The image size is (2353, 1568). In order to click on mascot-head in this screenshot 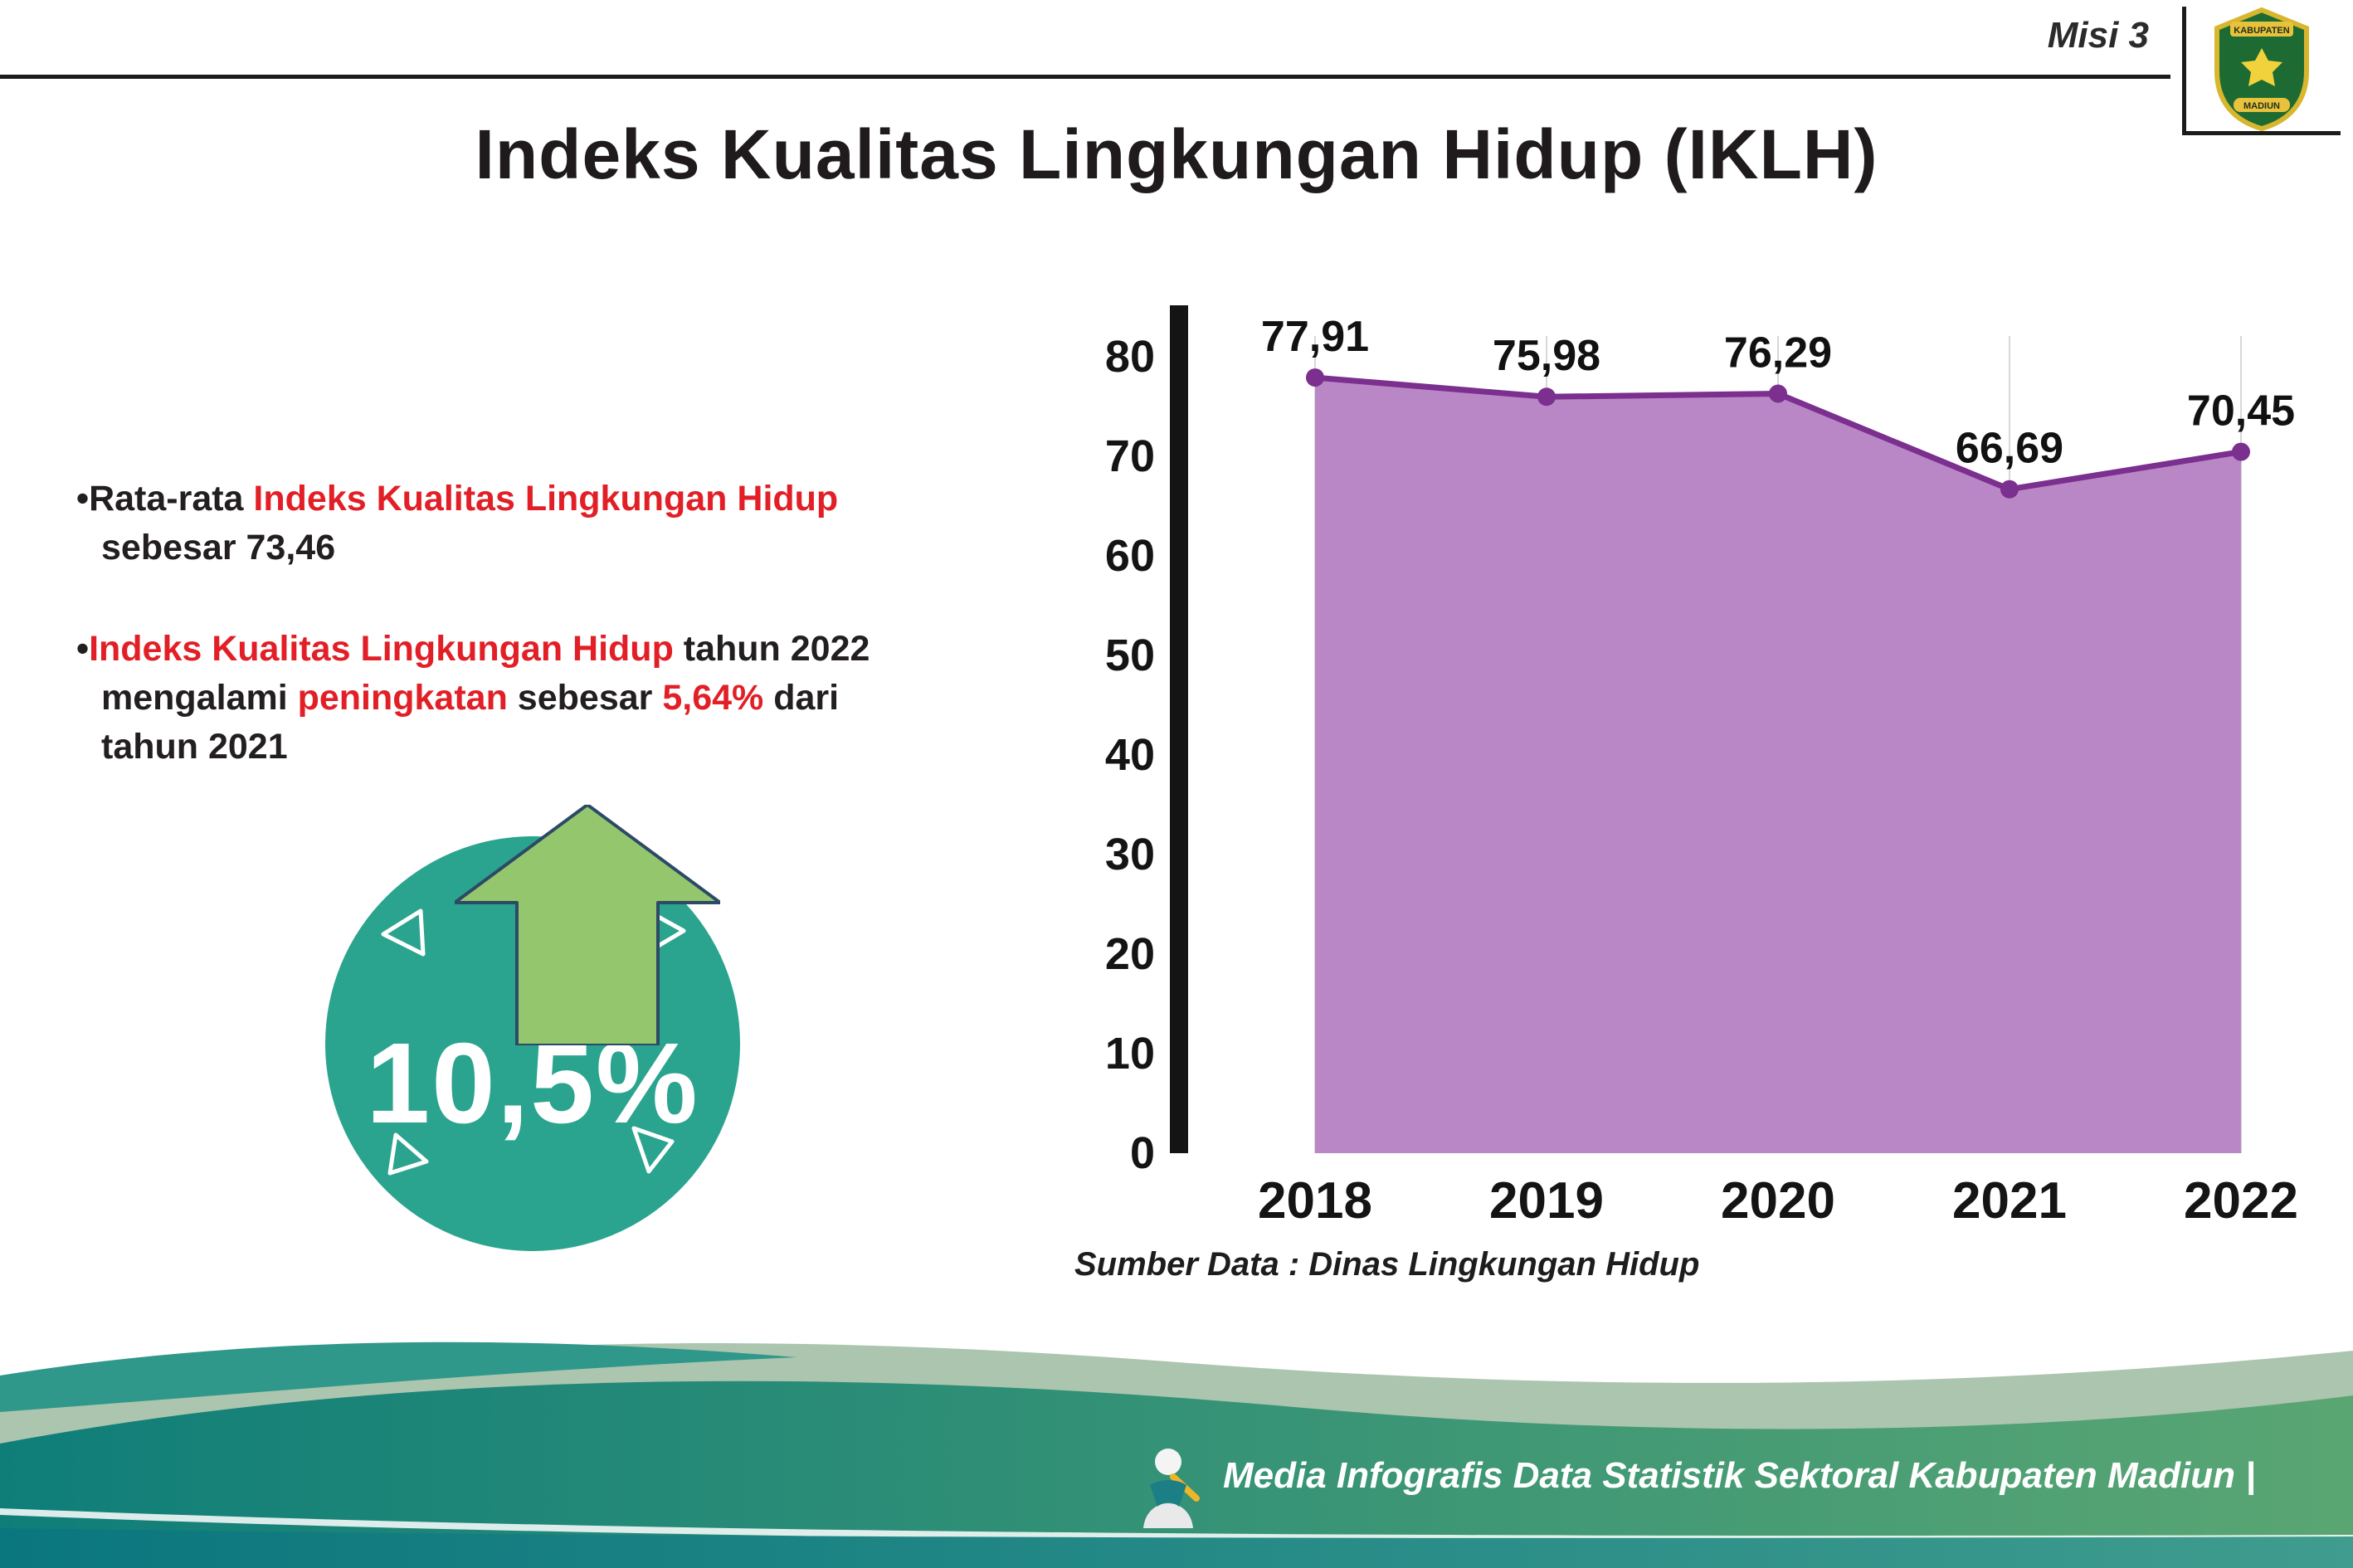, I will do `click(1168, 1462)`.